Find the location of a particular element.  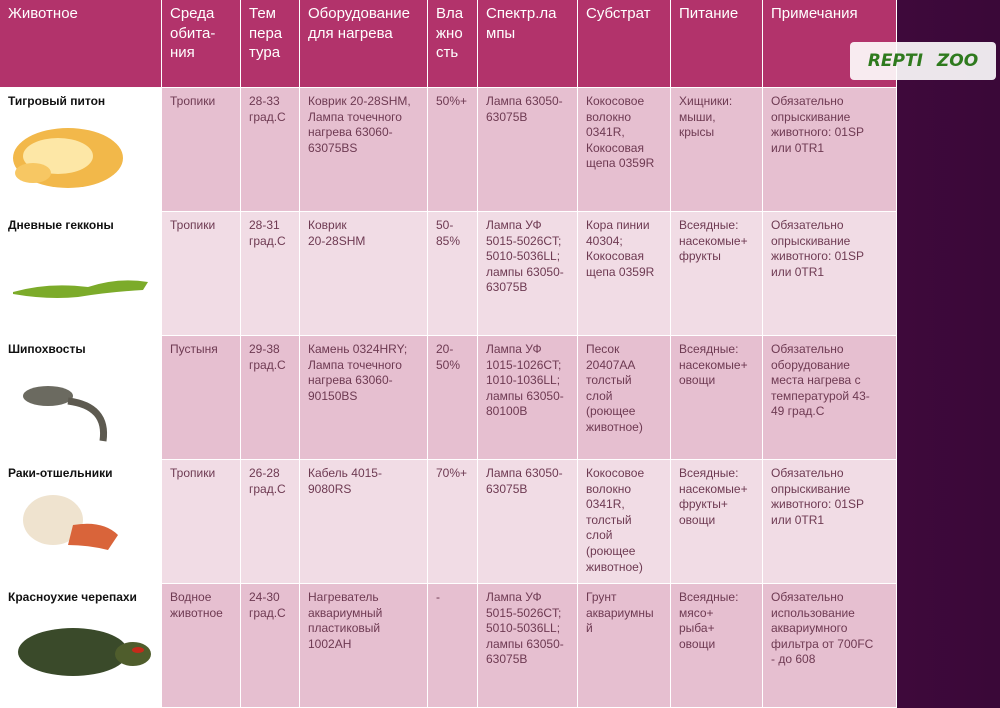

table-cell: 50%+ is located at coordinates (453, 150).